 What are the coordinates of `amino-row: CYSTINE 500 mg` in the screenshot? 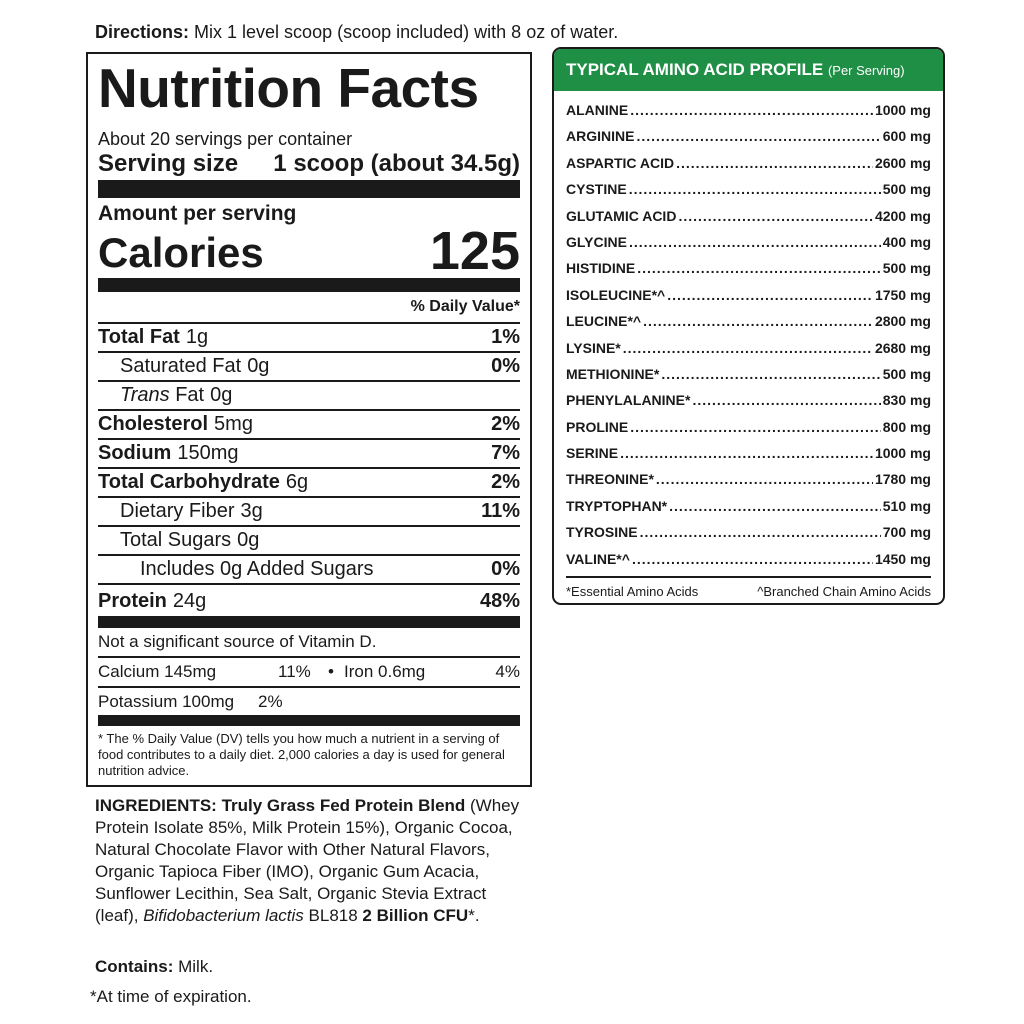 It's located at (748, 189).